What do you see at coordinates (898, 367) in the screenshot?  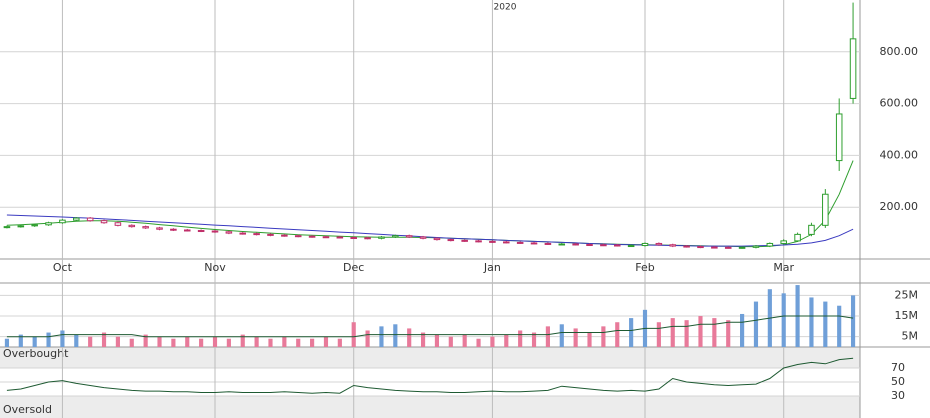 I see `rsi-tick-label: 70` at bounding box center [898, 367].